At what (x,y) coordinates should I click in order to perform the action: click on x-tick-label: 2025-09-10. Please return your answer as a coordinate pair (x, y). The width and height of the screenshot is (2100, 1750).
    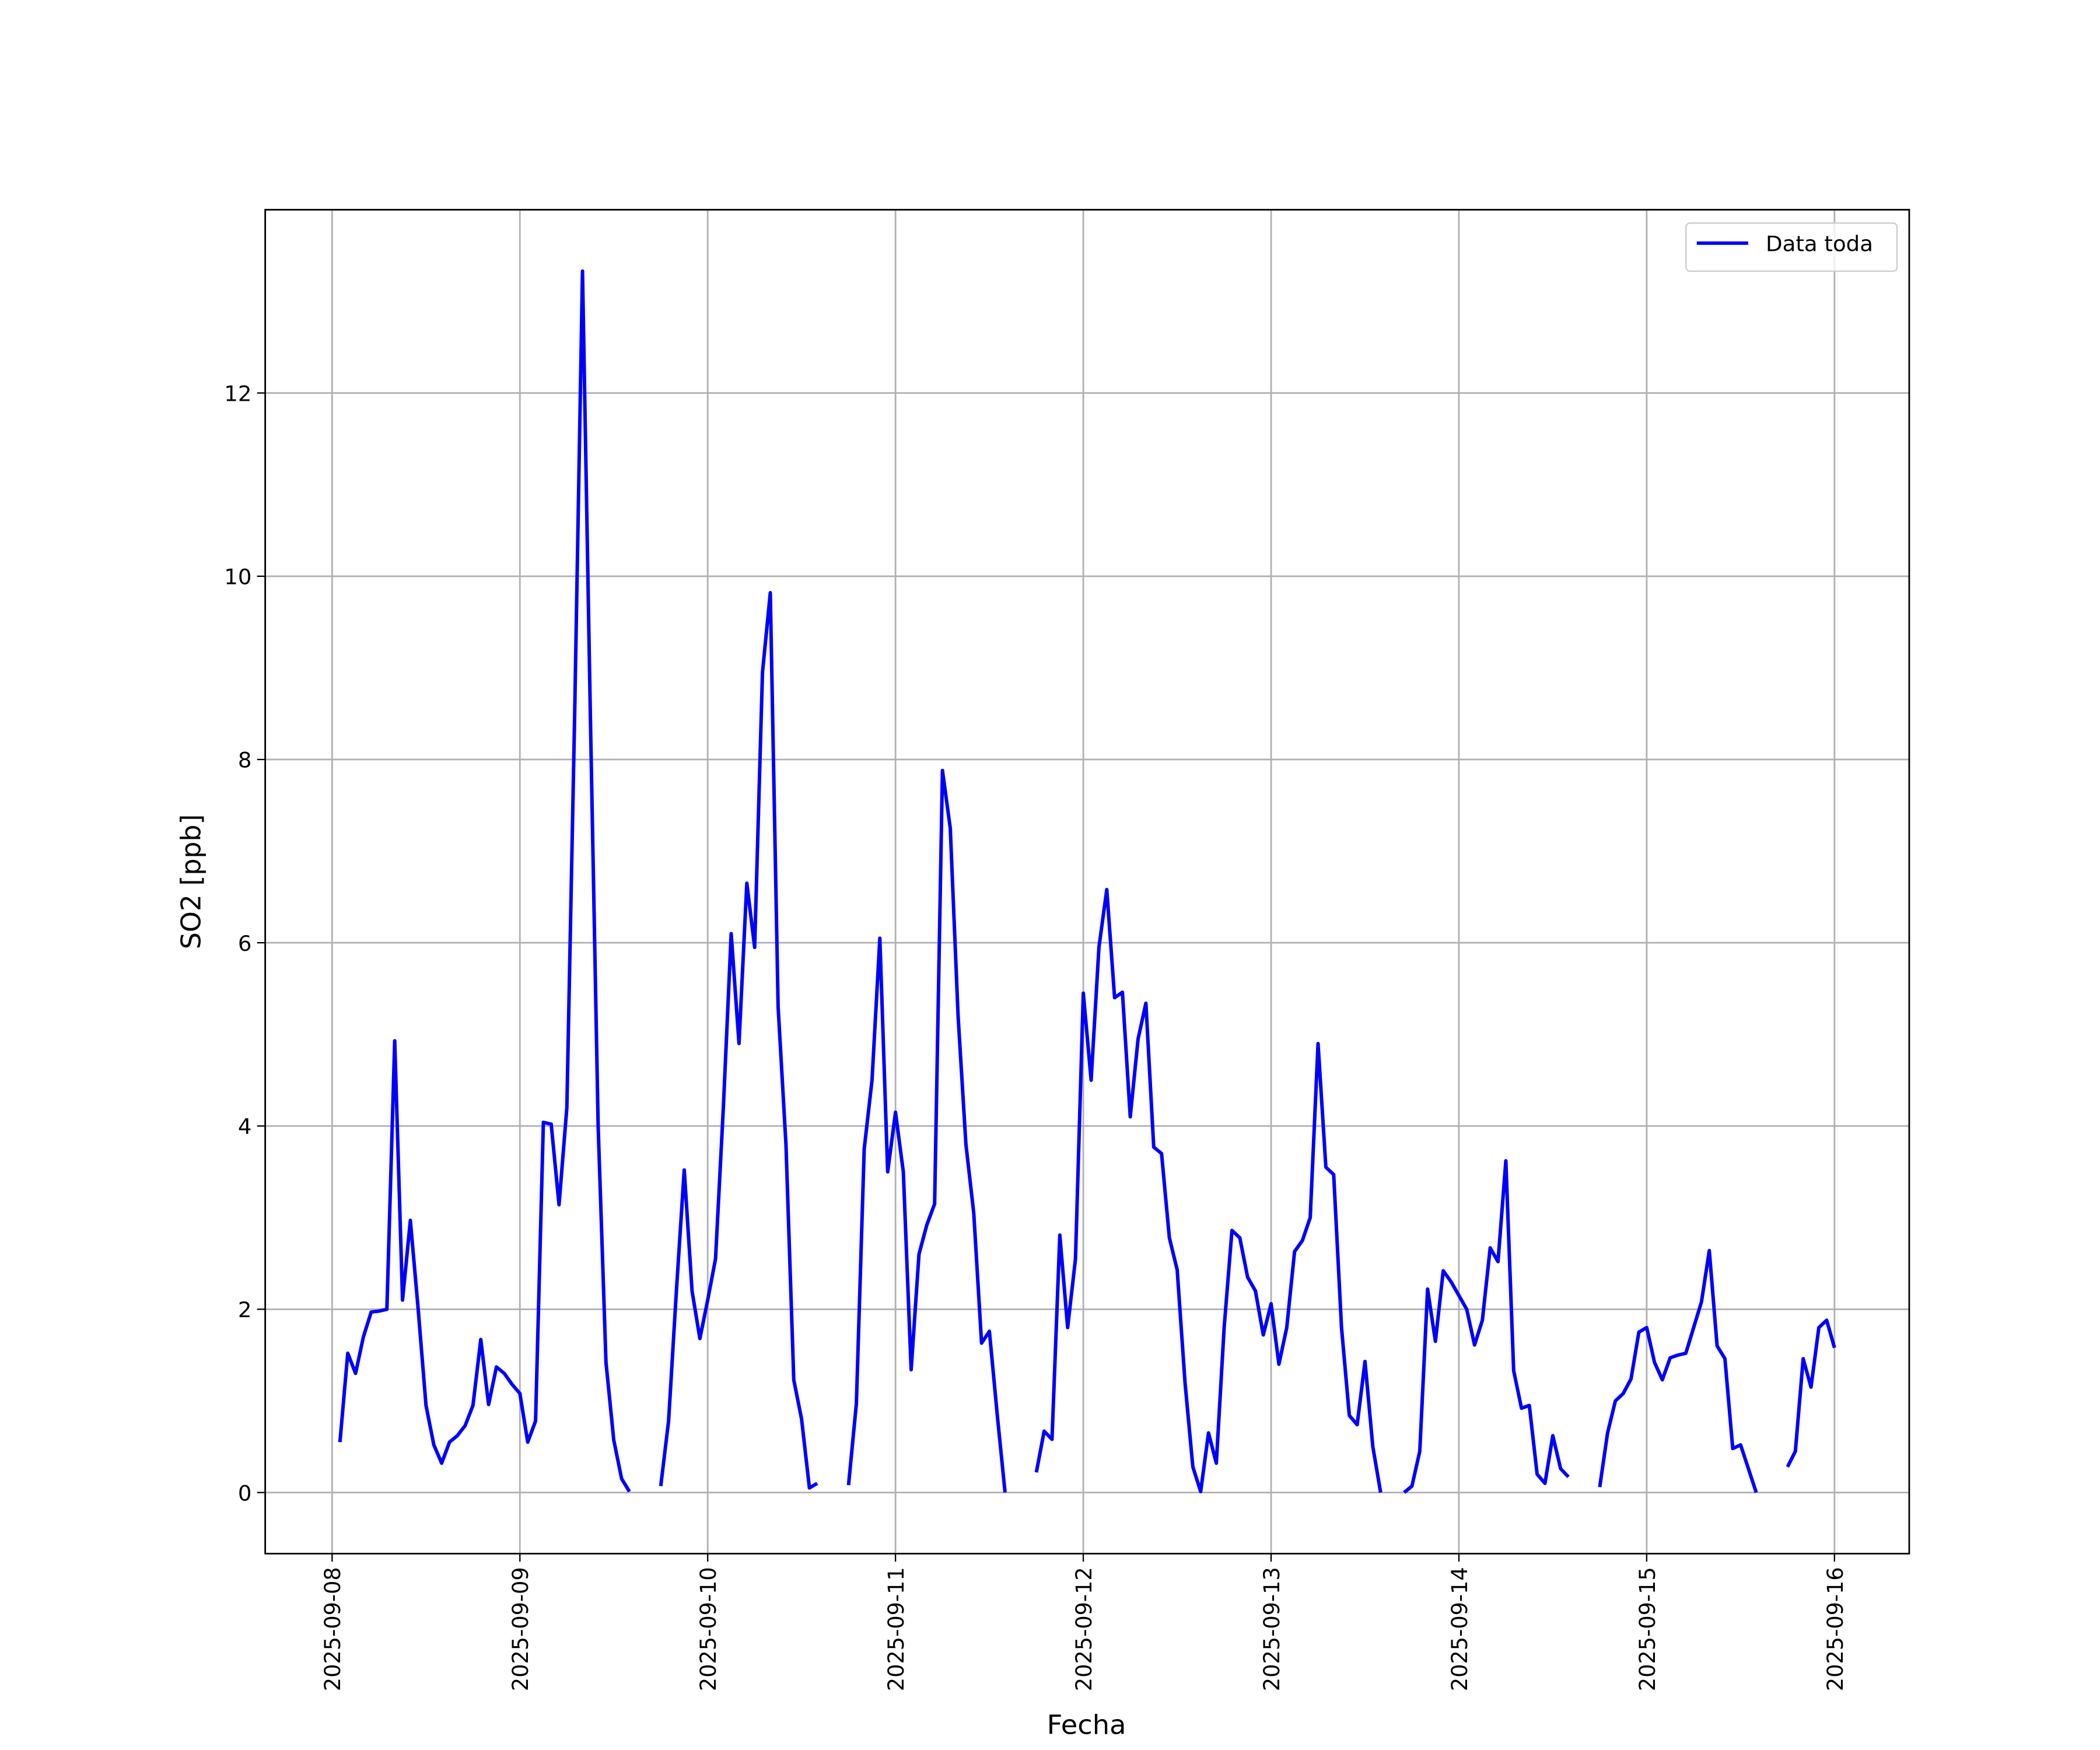
    Looking at the image, I should click on (708, 1629).